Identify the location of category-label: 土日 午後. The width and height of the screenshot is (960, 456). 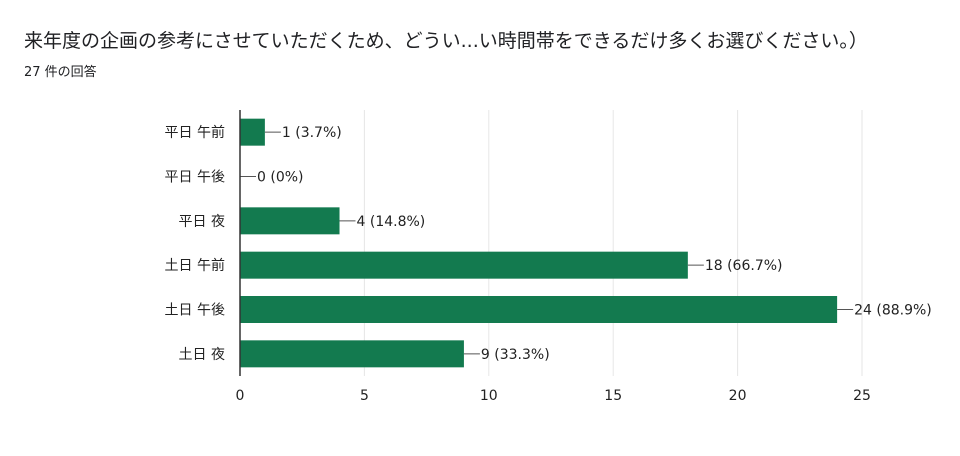
(195, 311).